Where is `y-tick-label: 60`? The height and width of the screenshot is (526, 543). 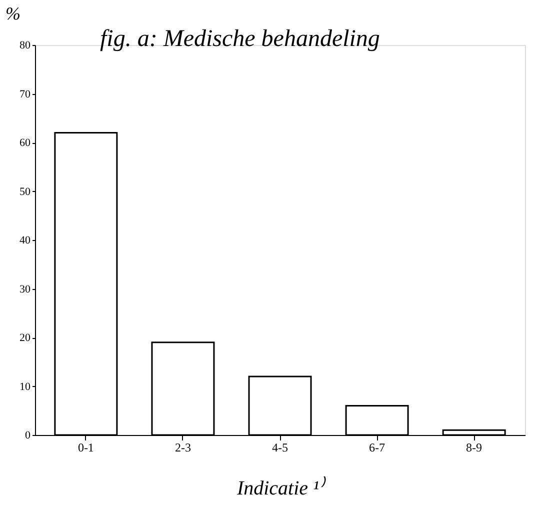 y-tick-label: 60 is located at coordinates (25, 143).